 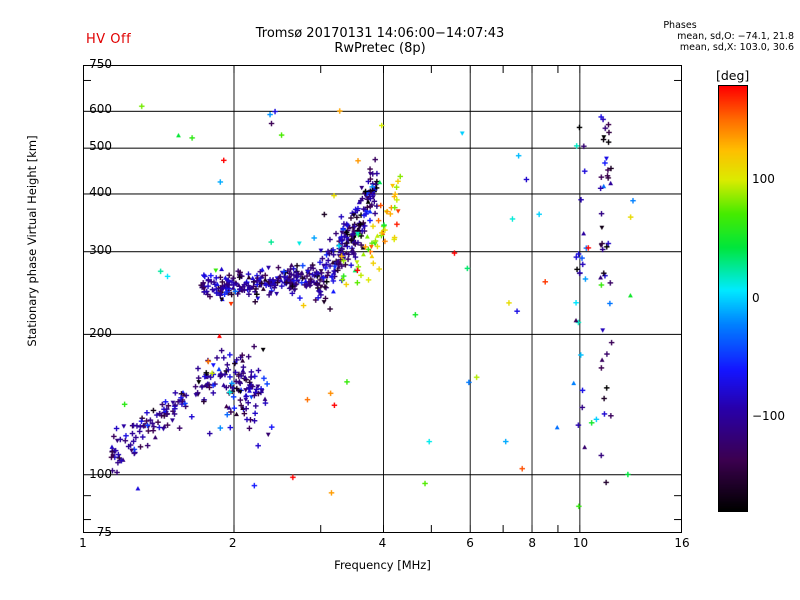 What do you see at coordinates (380, 48) in the screenshot?
I see `plot-title-line2: RwPretec (8p)` at bounding box center [380, 48].